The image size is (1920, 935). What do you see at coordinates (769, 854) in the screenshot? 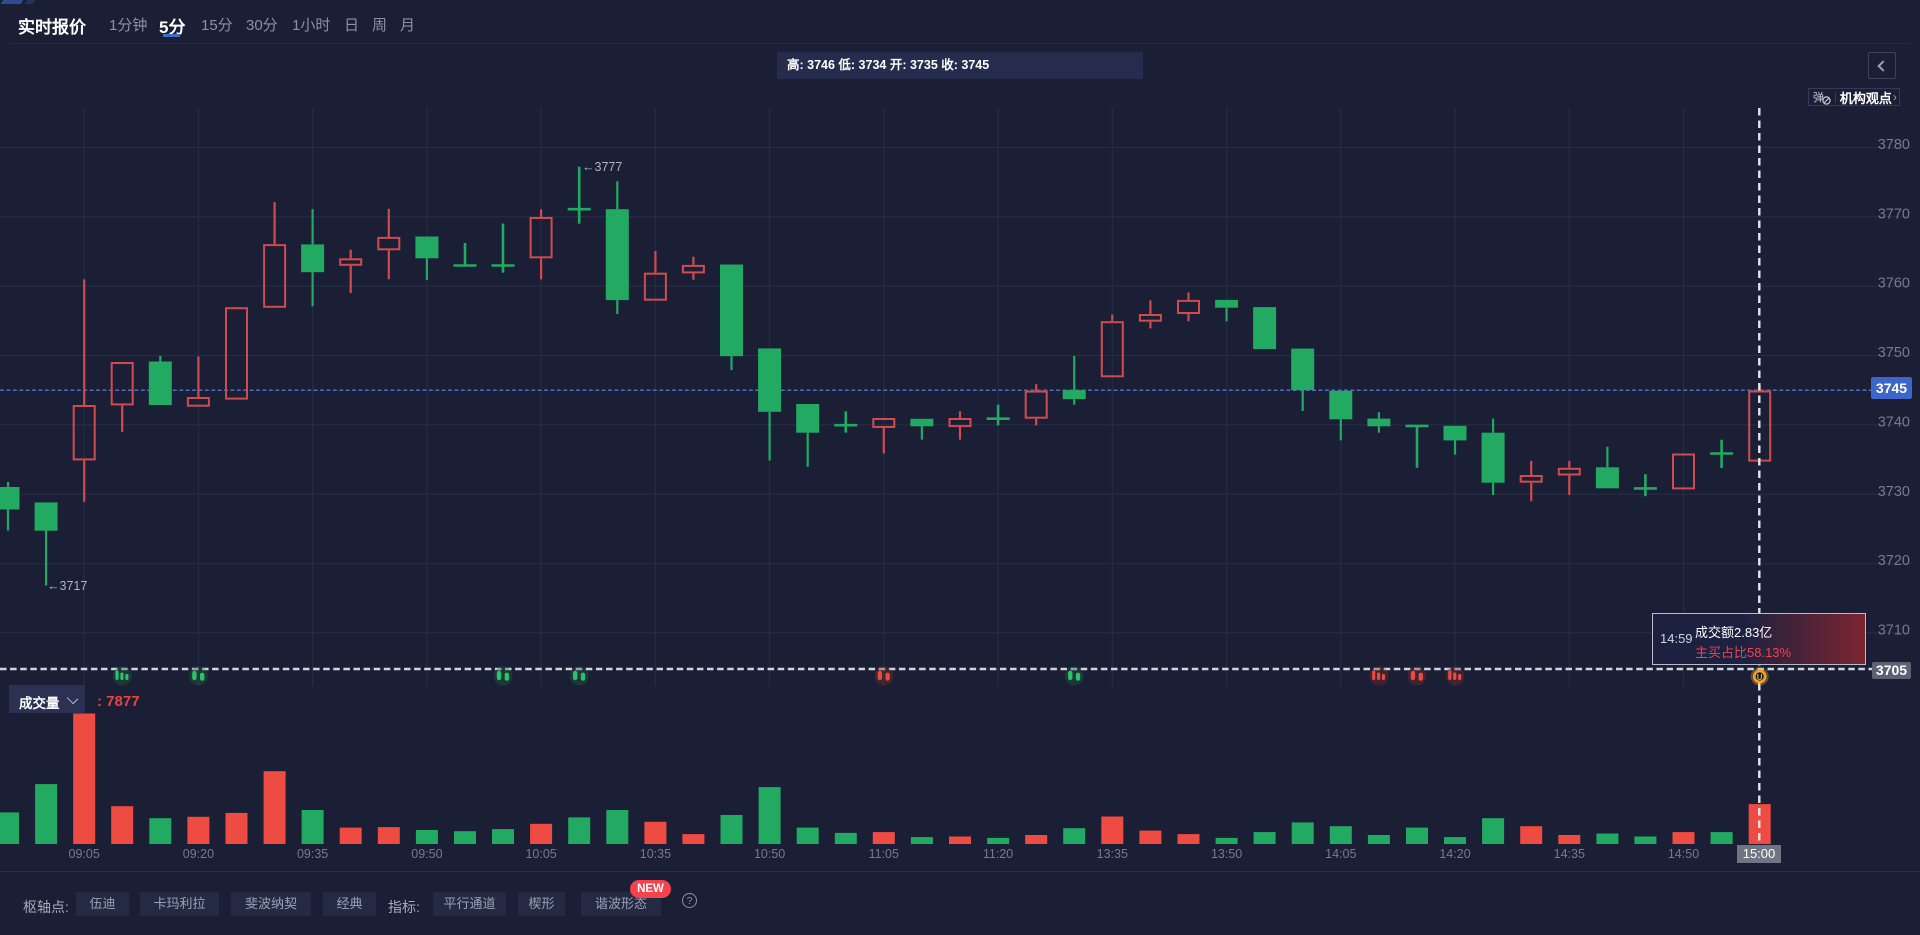
I see `svg-text: 10:50` at bounding box center [769, 854].